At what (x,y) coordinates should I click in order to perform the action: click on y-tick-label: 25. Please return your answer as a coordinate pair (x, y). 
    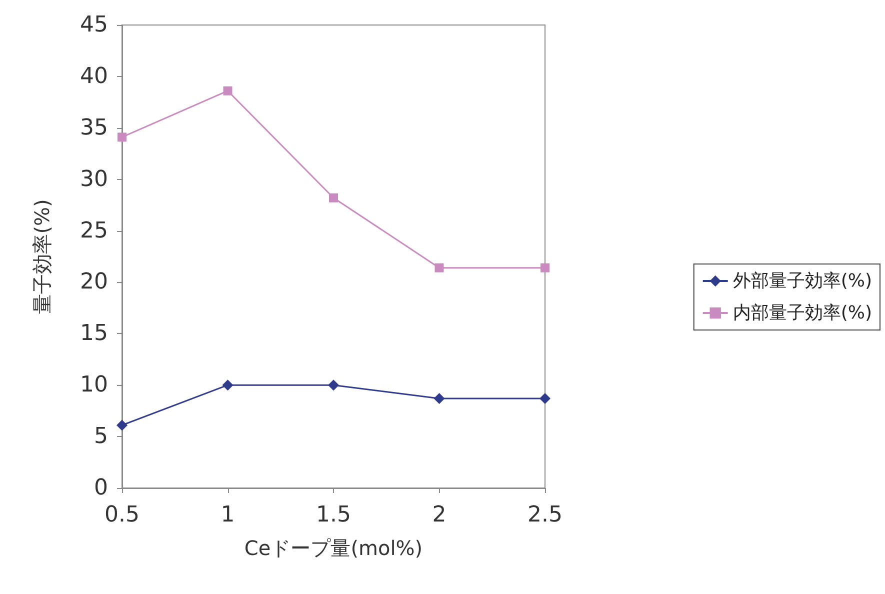
    Looking at the image, I should click on (94, 231).